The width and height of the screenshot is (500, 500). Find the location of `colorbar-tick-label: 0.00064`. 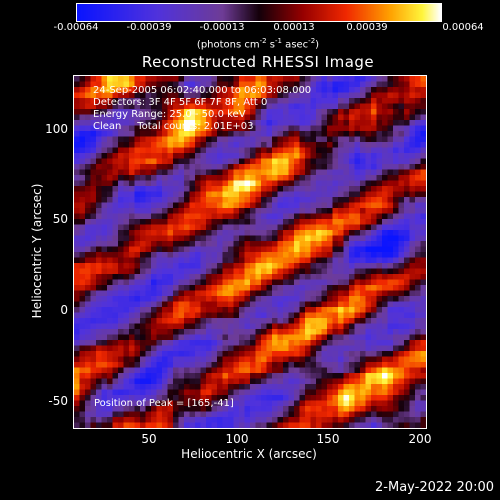

colorbar-tick-label: 0.00064 is located at coordinates (463, 27).